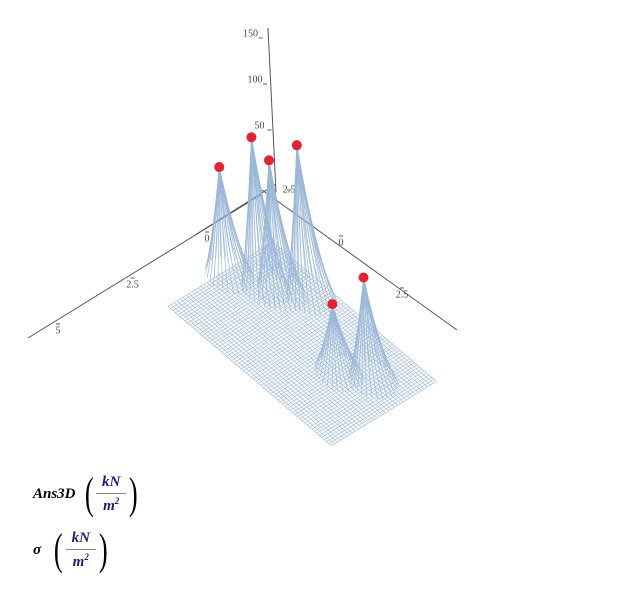 The height and width of the screenshot is (597, 617). What do you see at coordinates (272, 110) in the screenshot?
I see `z-axis` at bounding box center [272, 110].